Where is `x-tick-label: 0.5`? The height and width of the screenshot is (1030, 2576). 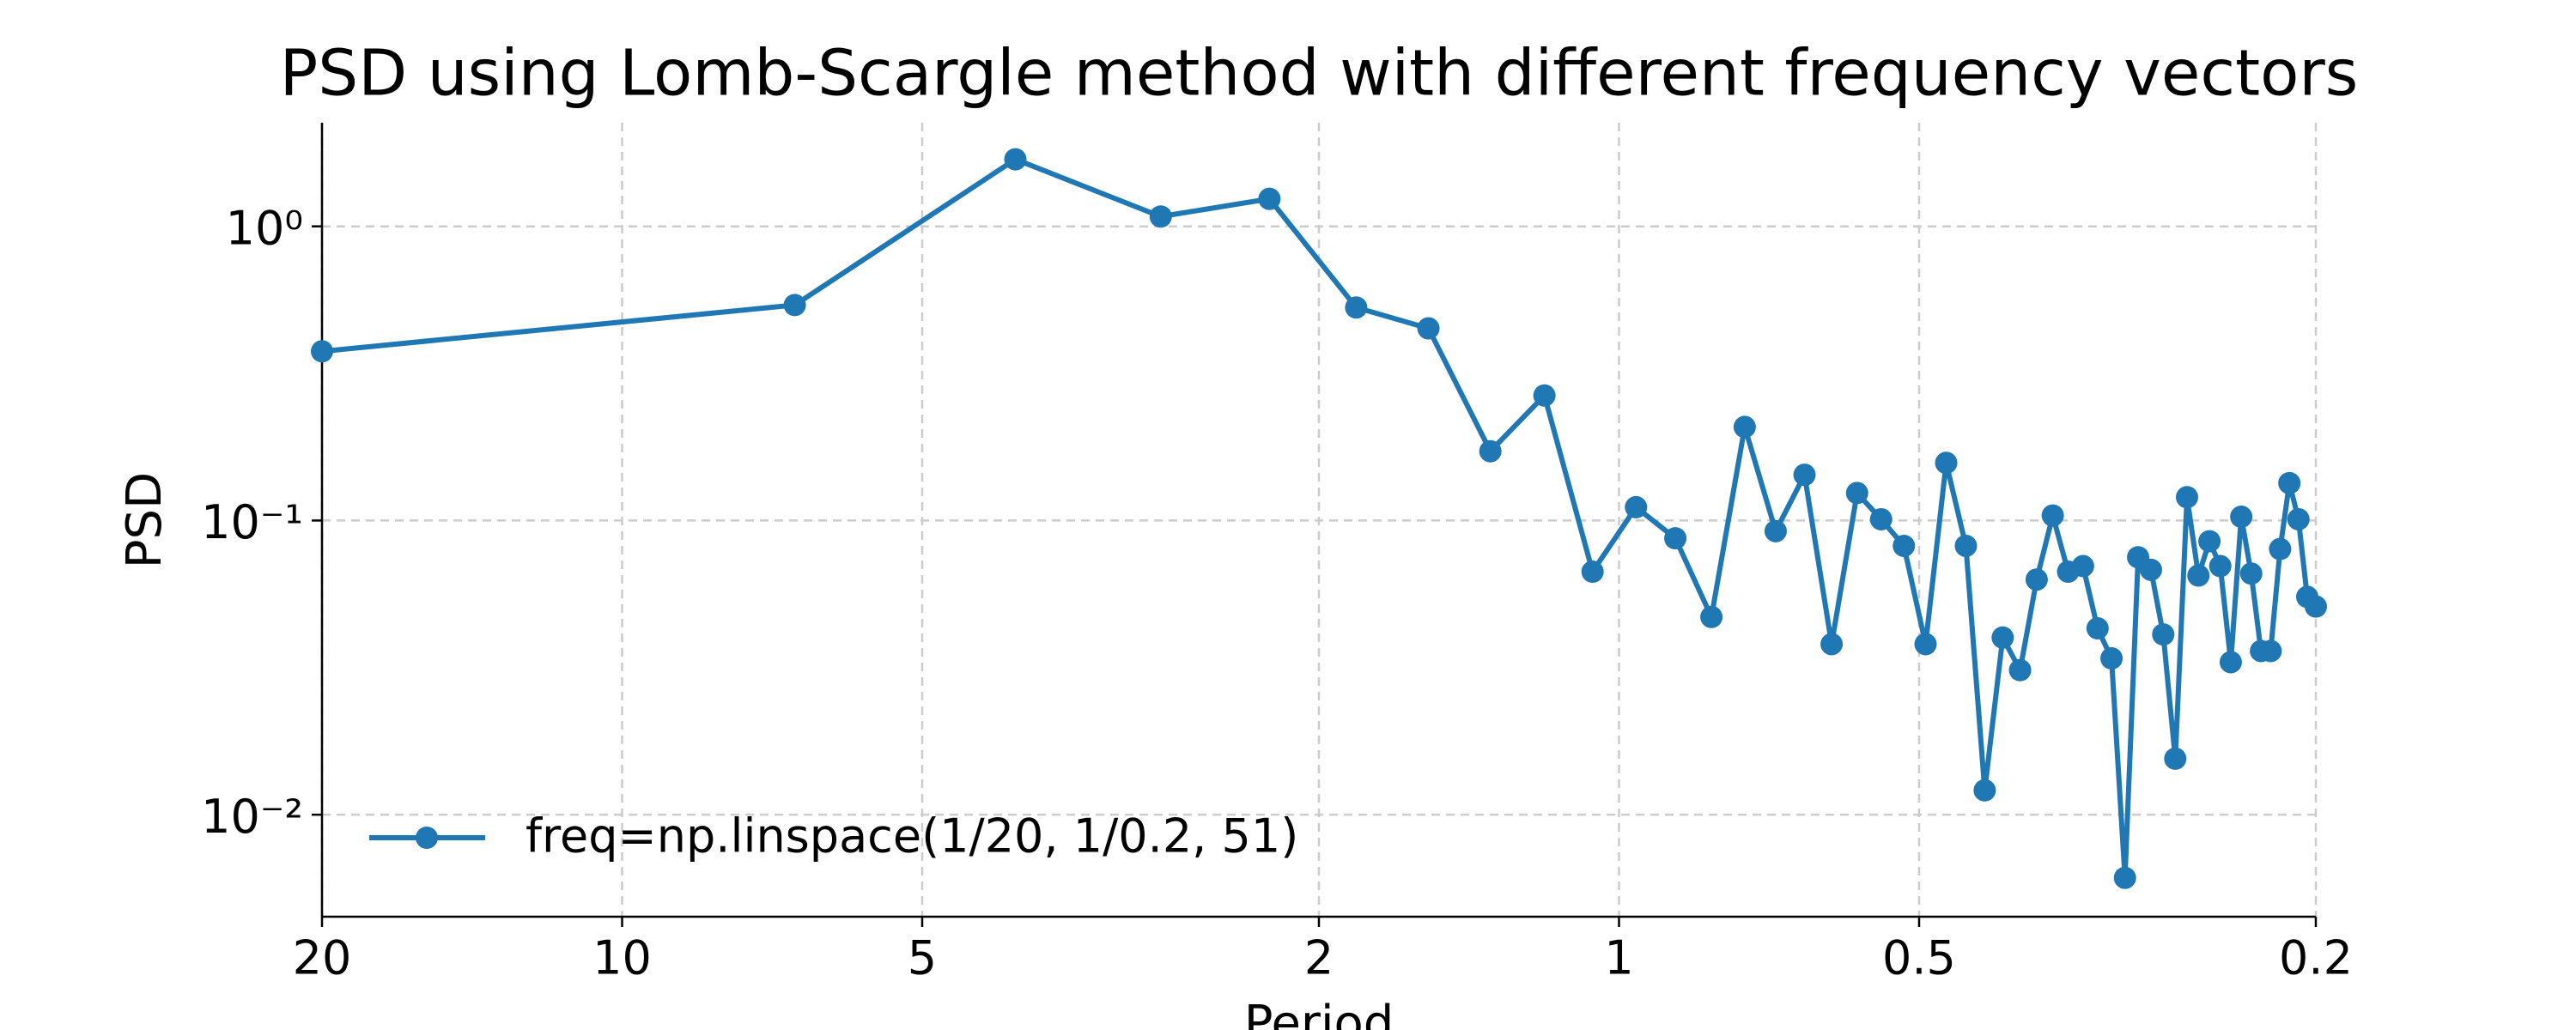 x-tick-label: 0.5 is located at coordinates (1919, 958).